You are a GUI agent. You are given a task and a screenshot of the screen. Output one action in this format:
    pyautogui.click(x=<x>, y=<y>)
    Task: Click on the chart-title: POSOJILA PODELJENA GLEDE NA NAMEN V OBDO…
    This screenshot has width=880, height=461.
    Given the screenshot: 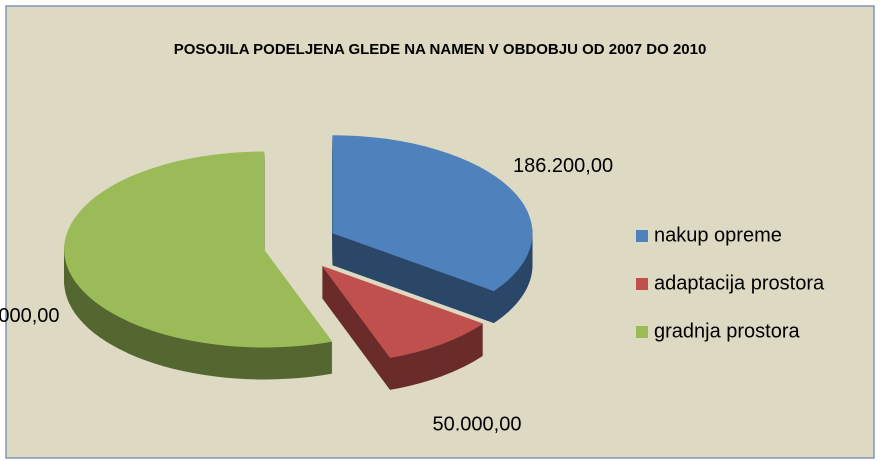 What is the action you would take?
    pyautogui.click(x=440, y=49)
    